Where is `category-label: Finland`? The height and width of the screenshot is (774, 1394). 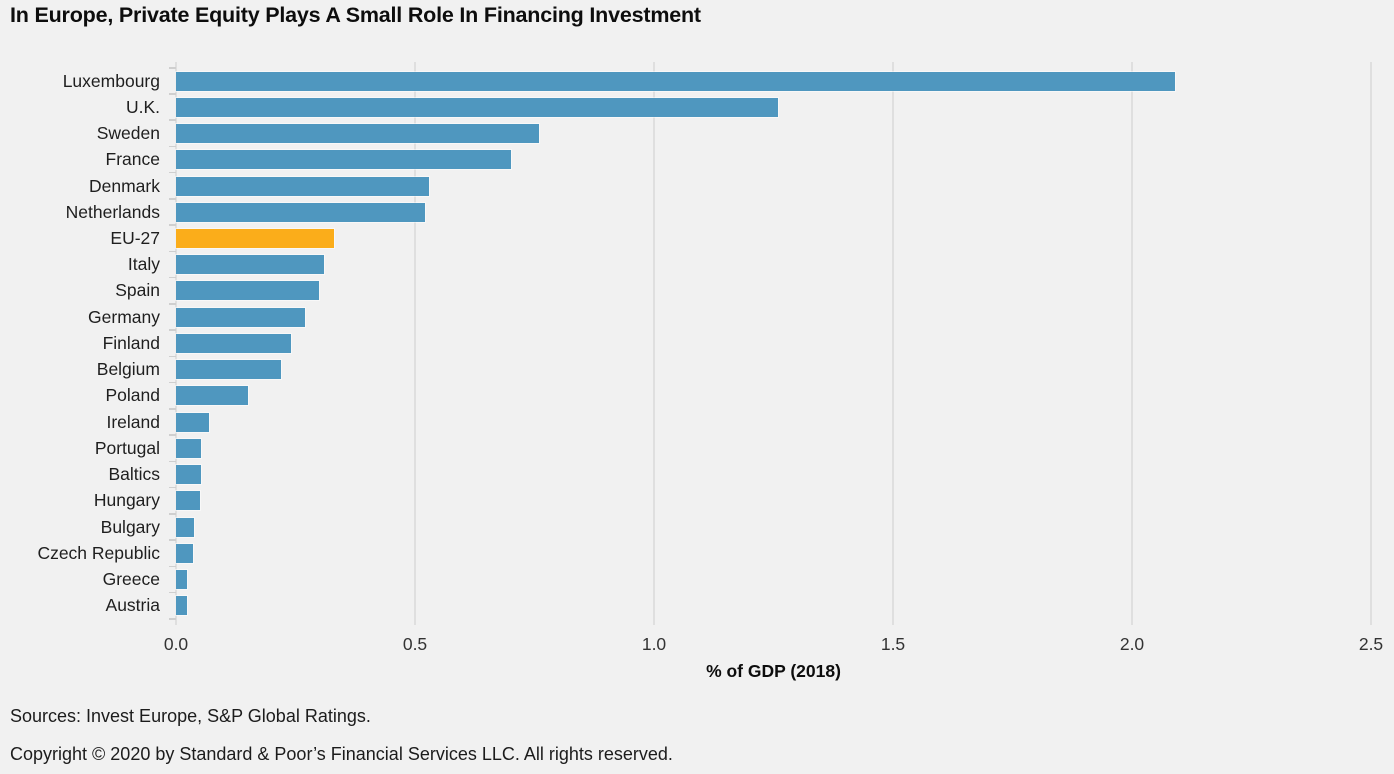 category-label: Finland is located at coordinates (131, 342).